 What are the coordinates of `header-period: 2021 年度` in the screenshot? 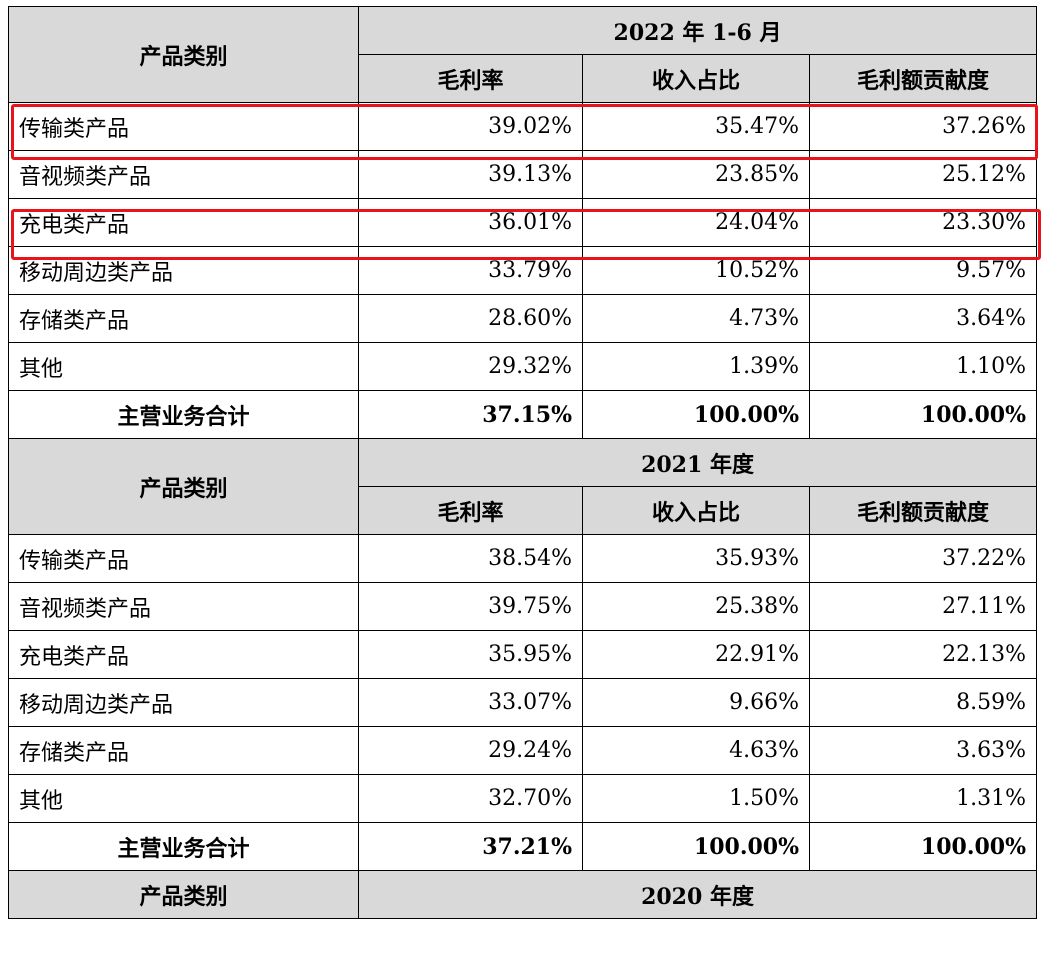 It's located at (697, 462).